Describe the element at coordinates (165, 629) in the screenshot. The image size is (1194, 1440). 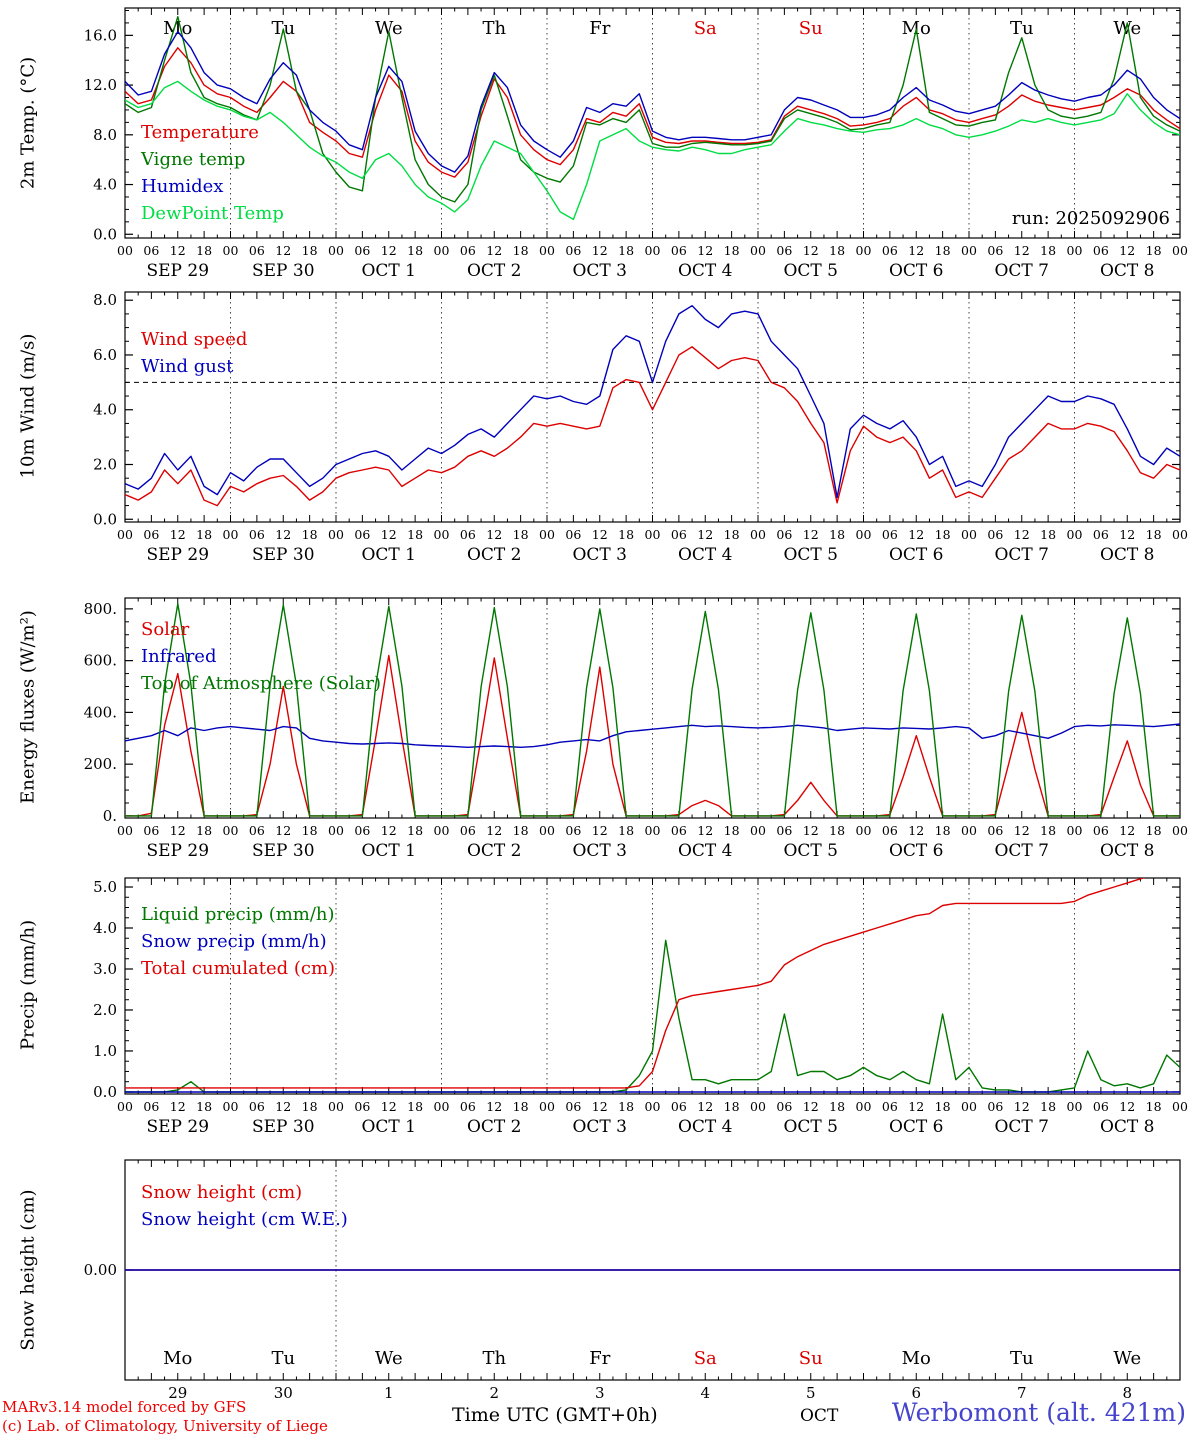
I see `legend-solar: Solar` at that location.